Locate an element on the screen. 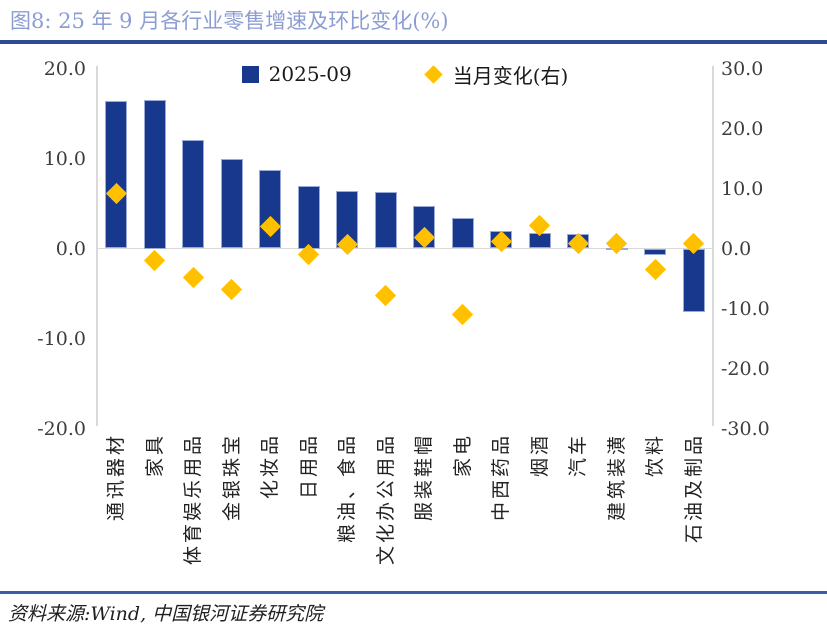 The height and width of the screenshot is (630, 827). title-divider is located at coordinates (413, 42).